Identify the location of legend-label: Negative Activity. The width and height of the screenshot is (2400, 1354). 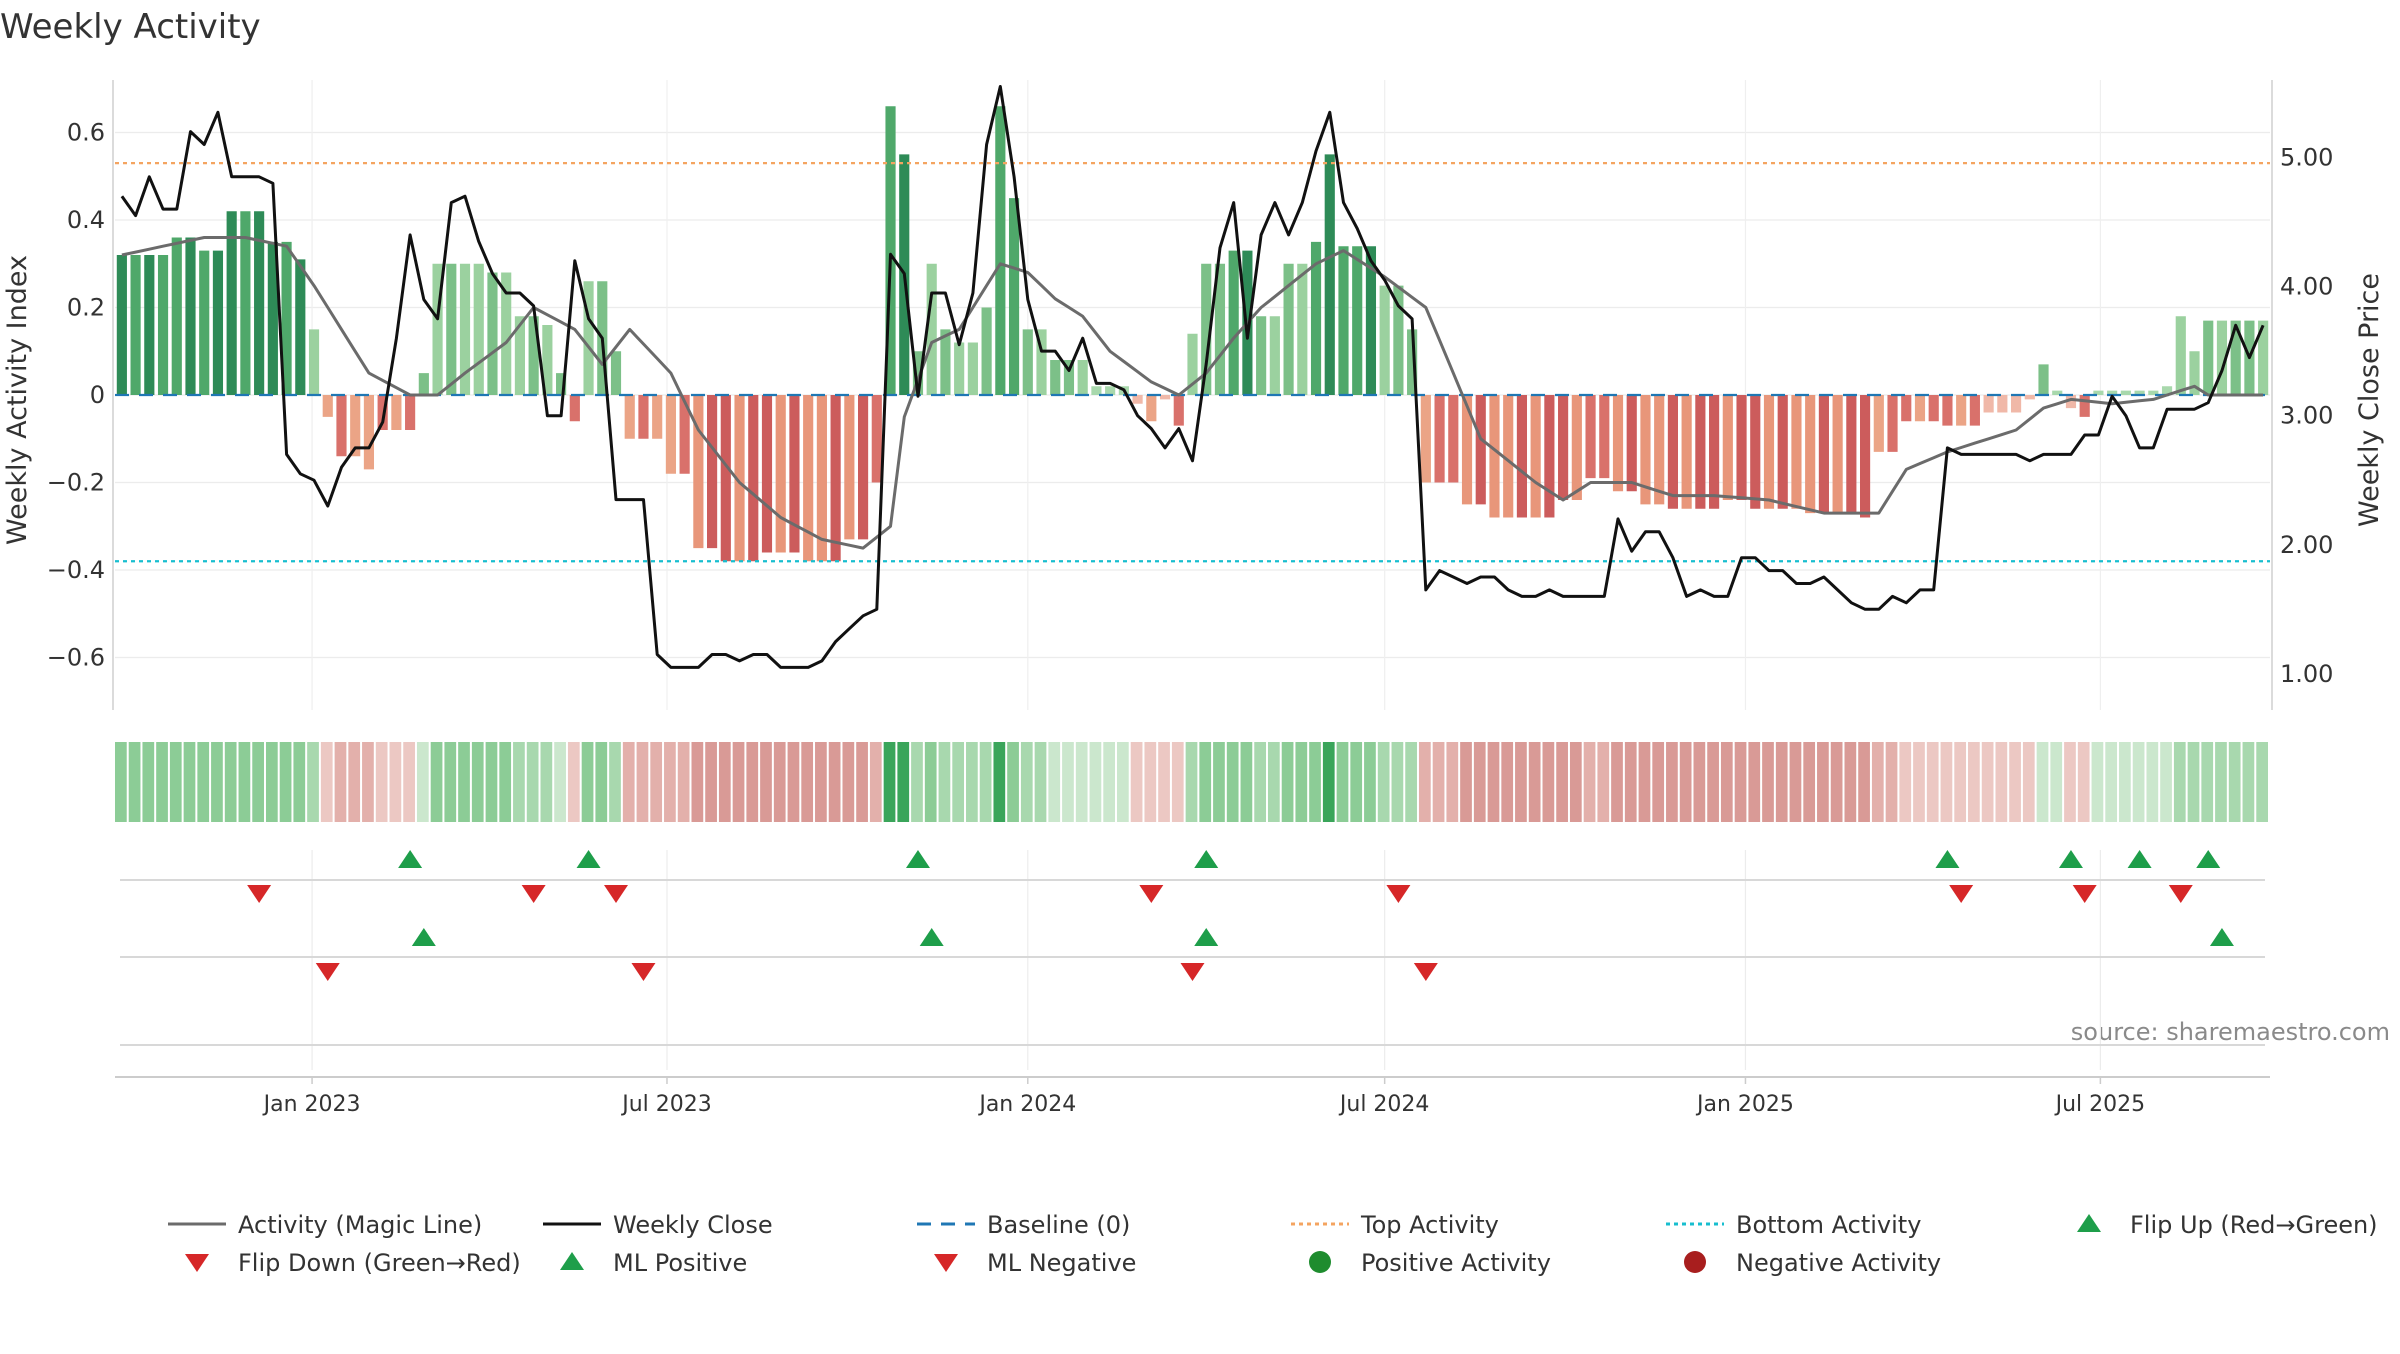
(1838, 1263).